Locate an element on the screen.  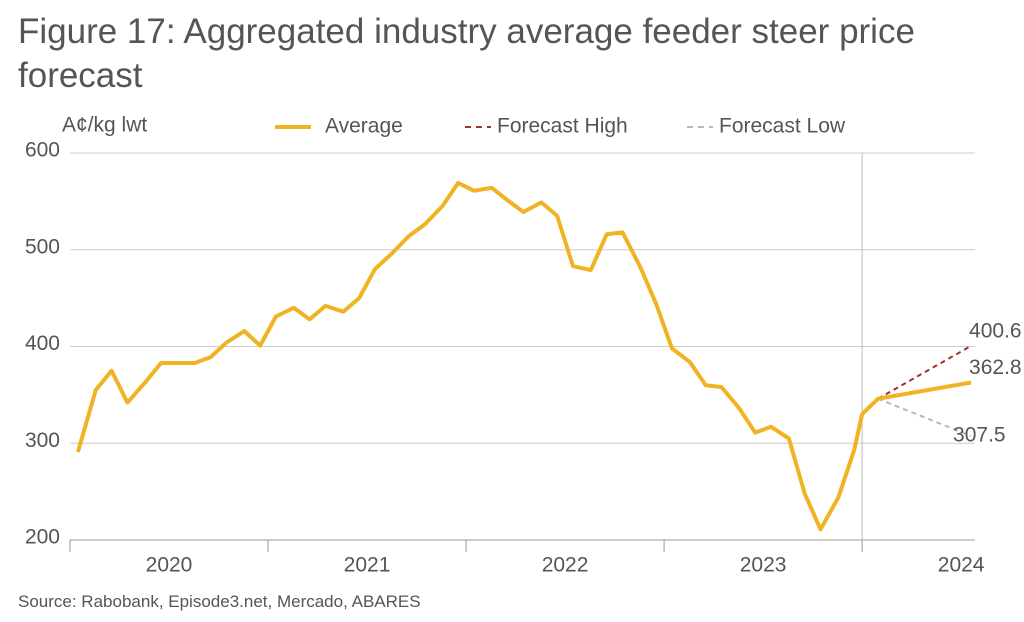
legend-label: Forecast High is located at coordinates (562, 126).